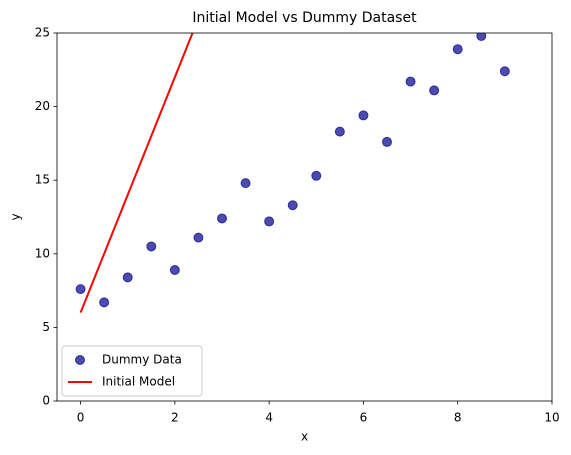 This screenshot has height=455, width=571. What do you see at coordinates (138, 382) in the screenshot?
I see `legend-label: Initial Model` at bounding box center [138, 382].